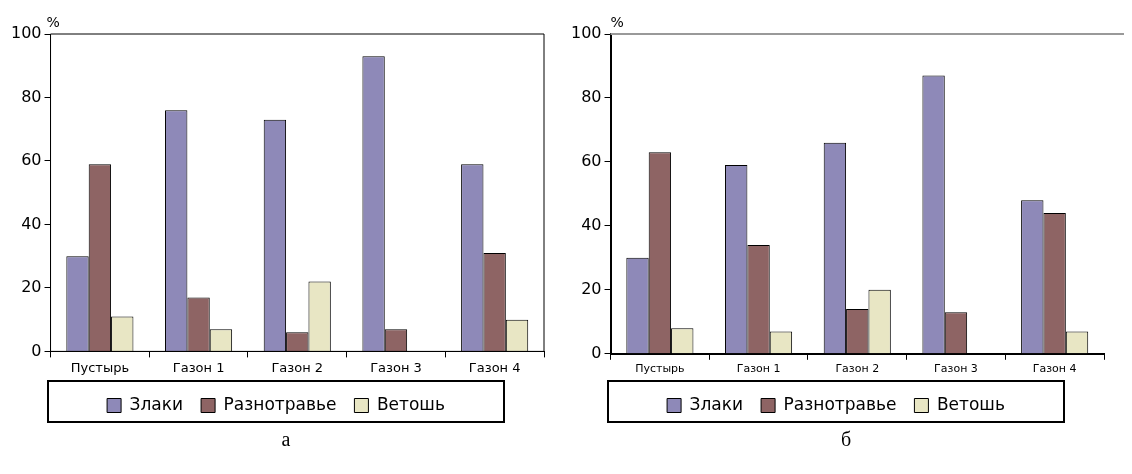 This screenshot has width=1132, height=474. Describe the element at coordinates (846, 439) in the screenshot. I see `text: б` at that location.